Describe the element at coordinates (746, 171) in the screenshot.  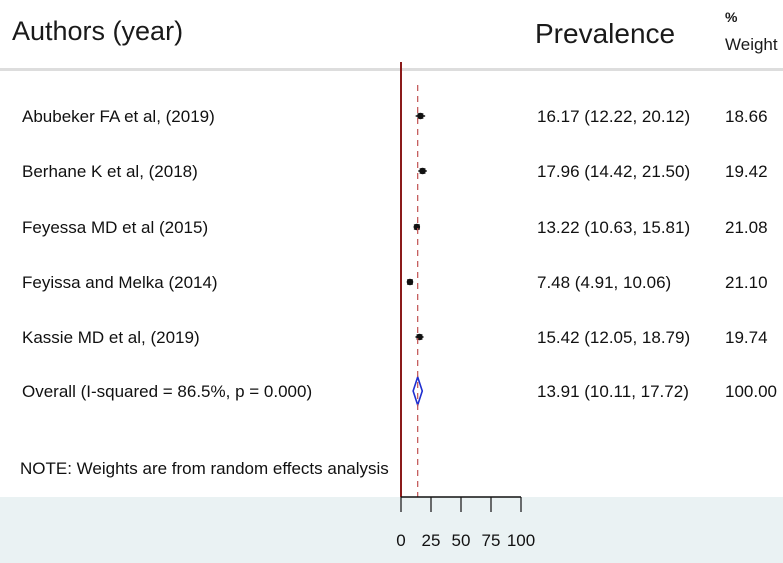
I see `weight-value: 19.42` at that location.